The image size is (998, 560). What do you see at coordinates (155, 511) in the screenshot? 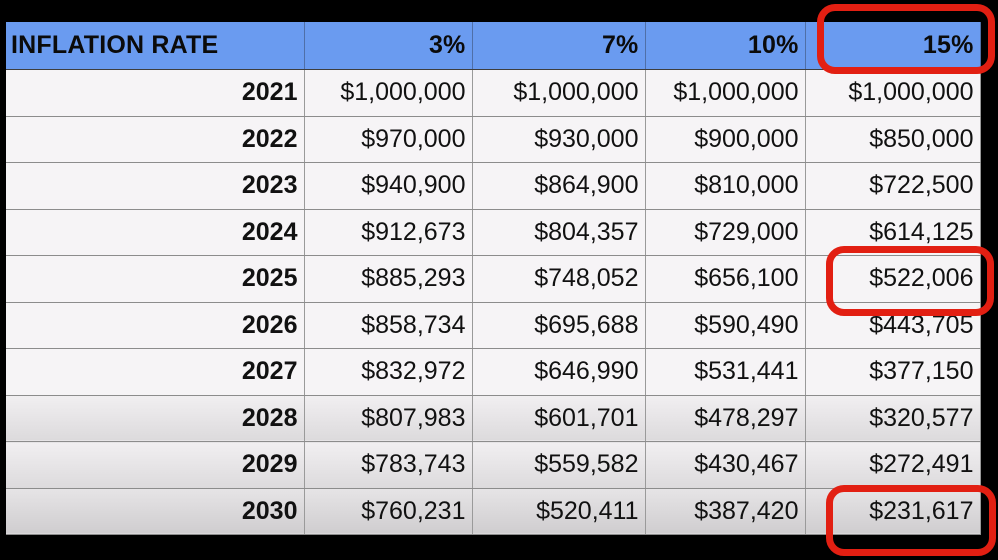
I see `year-cell: 2030` at bounding box center [155, 511].